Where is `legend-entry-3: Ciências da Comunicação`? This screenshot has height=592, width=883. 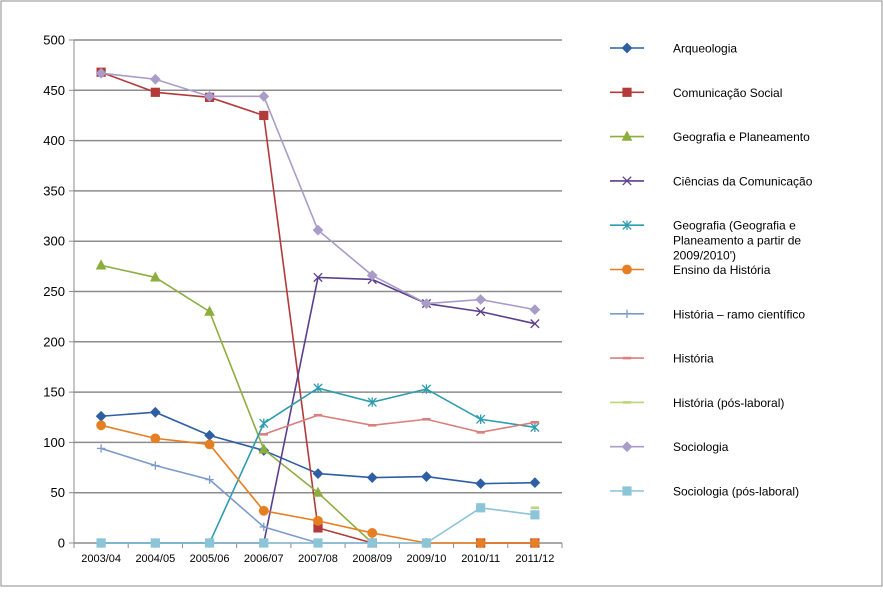
legend-entry-3: Ciências da Comunicação is located at coordinates (711, 181).